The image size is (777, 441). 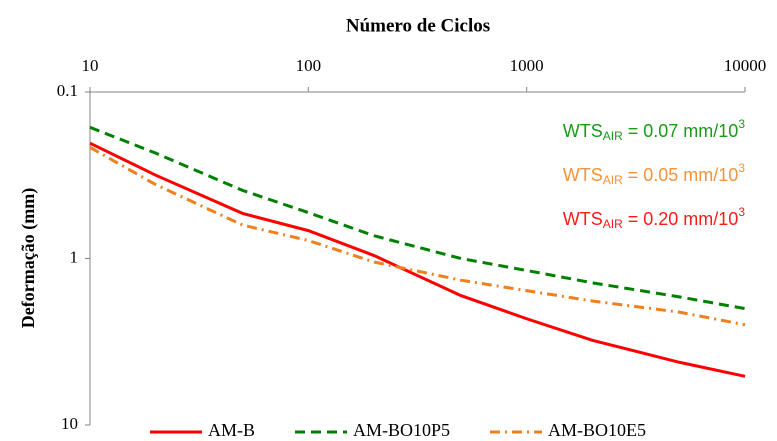 I want to click on x-tick-label: 10000, so click(x=745, y=65).